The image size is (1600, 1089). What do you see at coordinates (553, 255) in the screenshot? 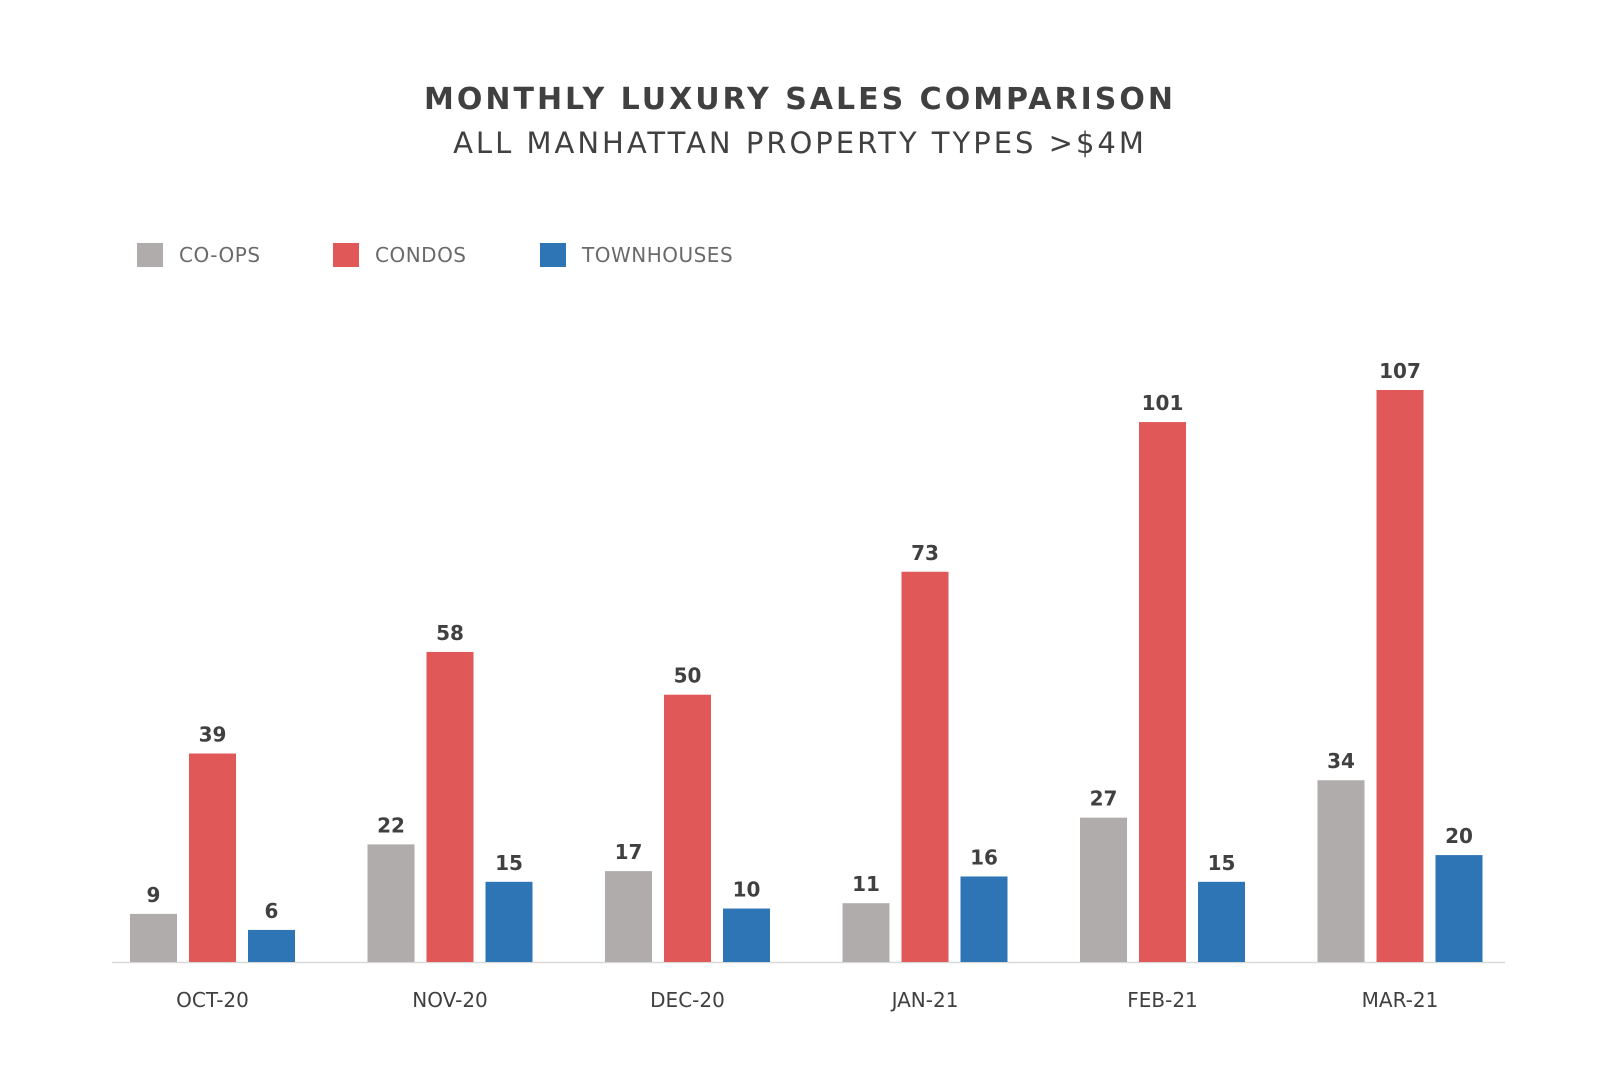
I see `legend-swatch-townhouses` at bounding box center [553, 255].